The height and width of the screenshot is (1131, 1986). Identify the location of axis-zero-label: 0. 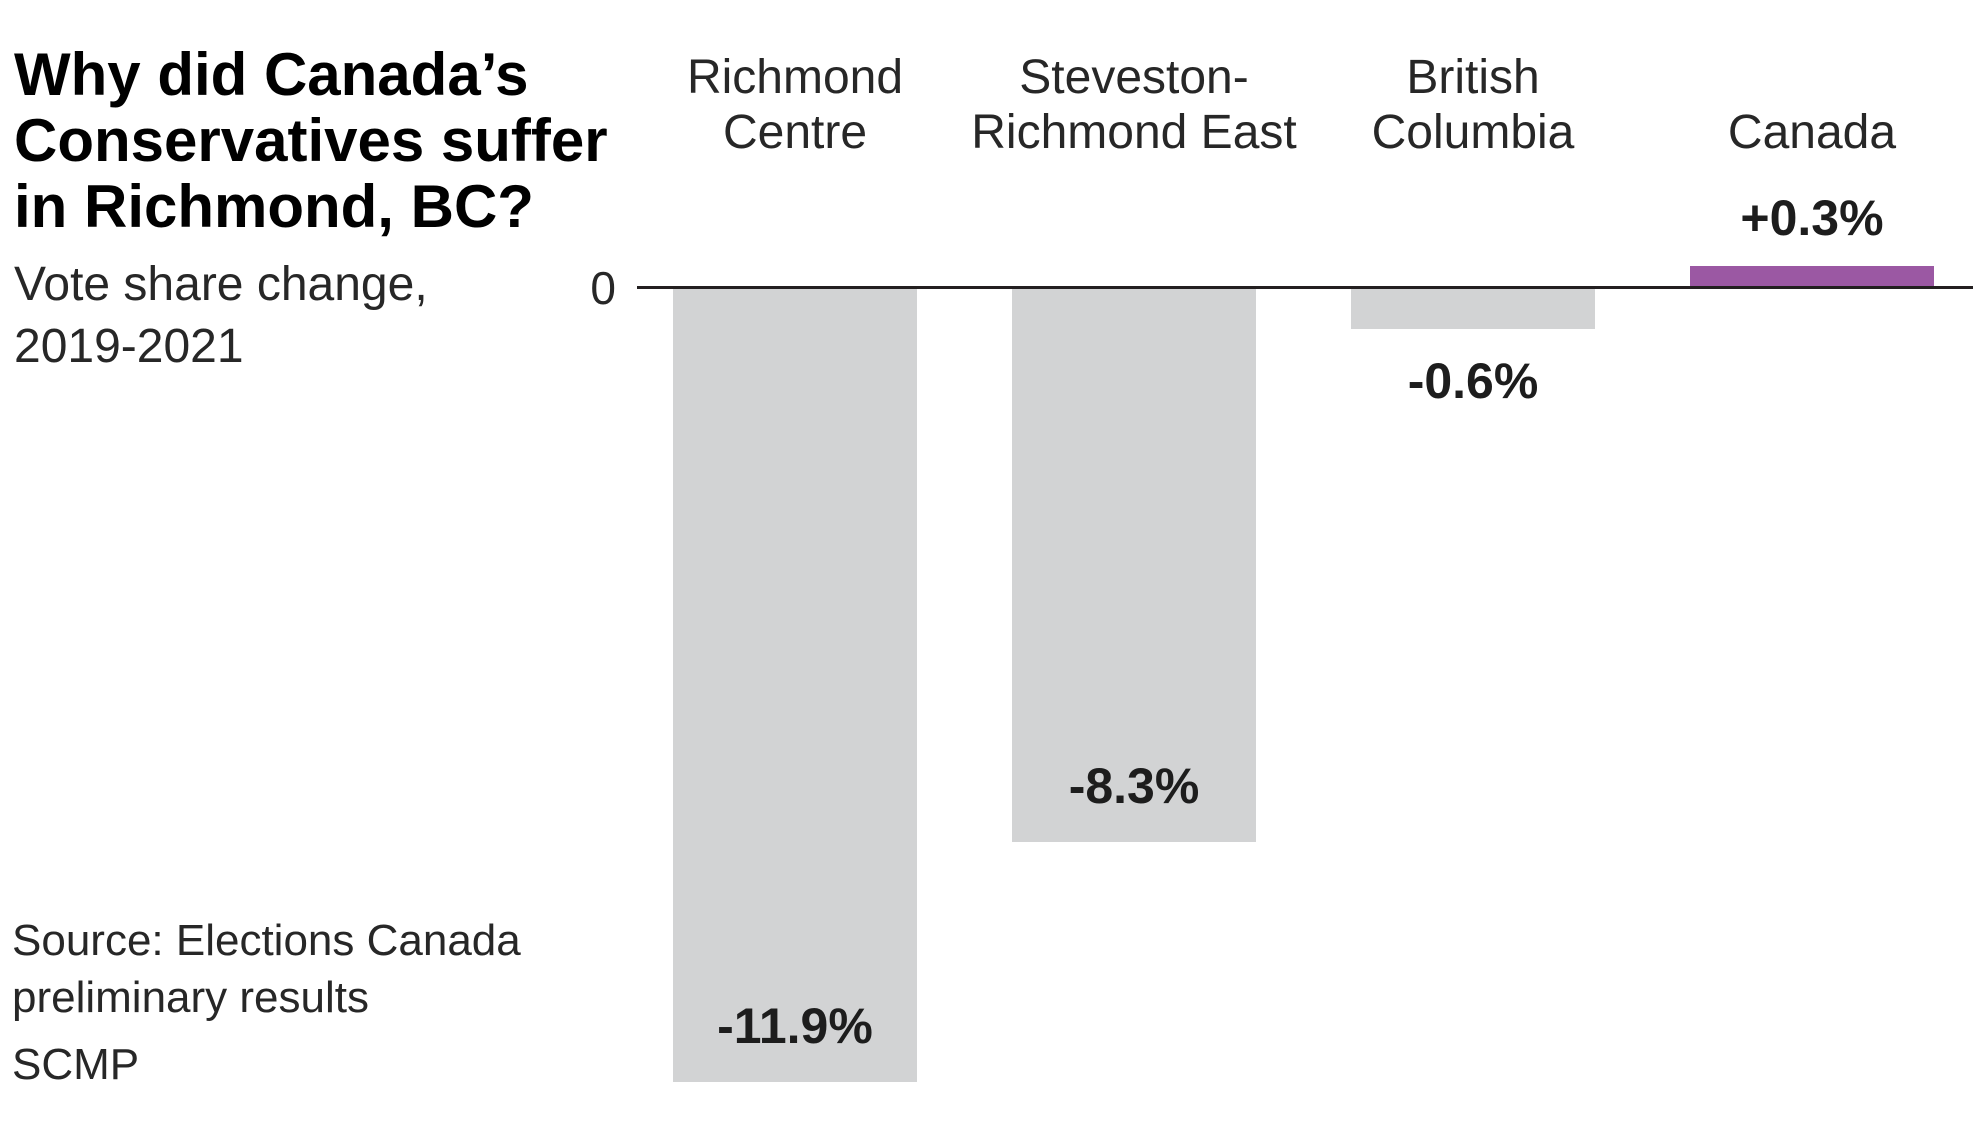
(603, 288).